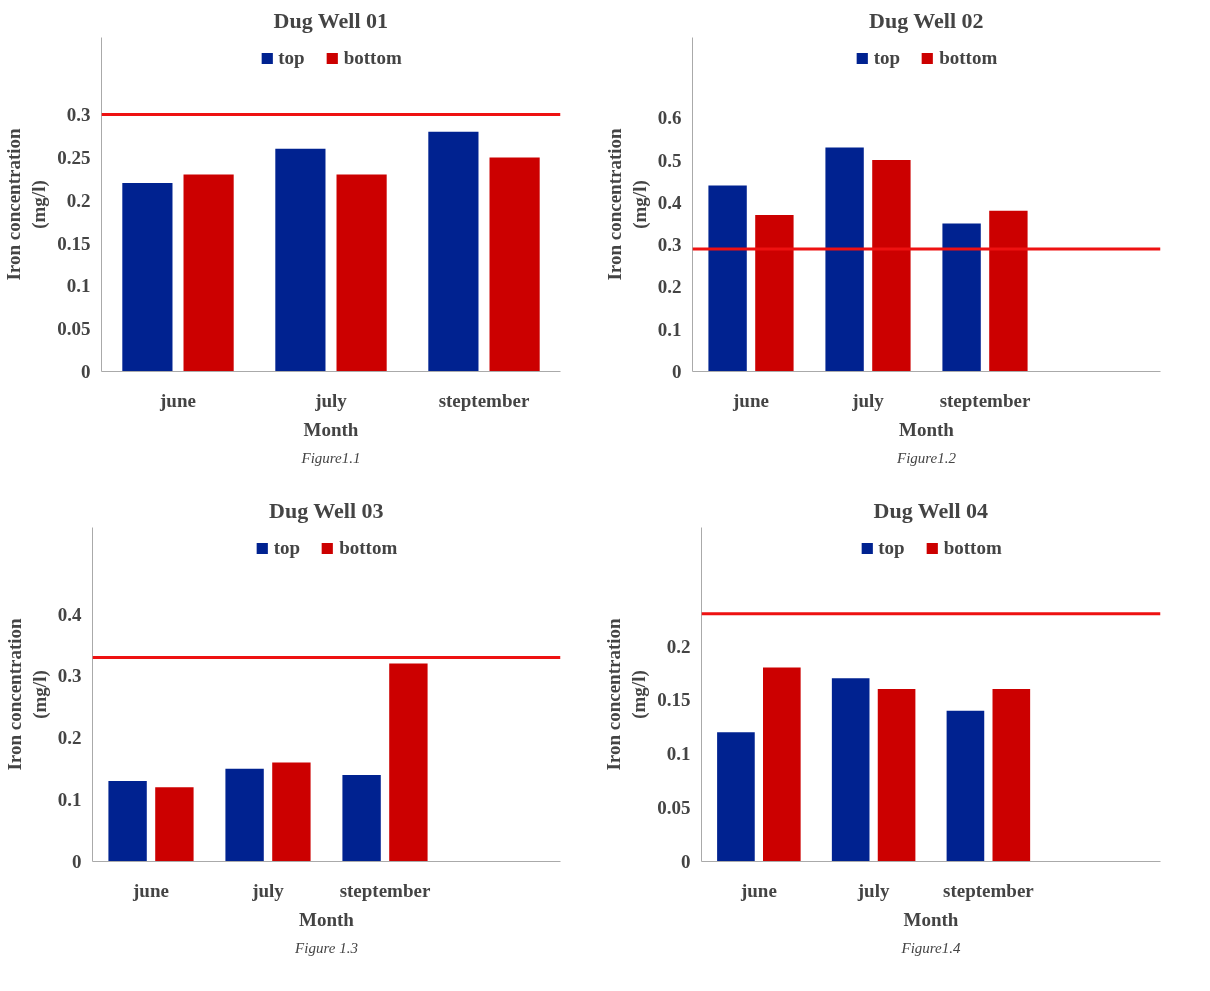  What do you see at coordinates (931, 947) in the screenshot?
I see `caption: Figure1.4` at bounding box center [931, 947].